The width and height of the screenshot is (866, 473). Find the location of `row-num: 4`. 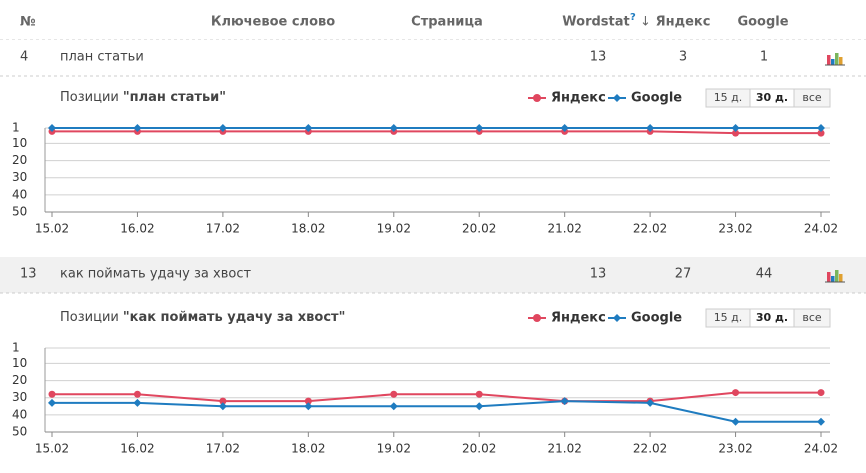

row-num: 4 is located at coordinates (24, 57).